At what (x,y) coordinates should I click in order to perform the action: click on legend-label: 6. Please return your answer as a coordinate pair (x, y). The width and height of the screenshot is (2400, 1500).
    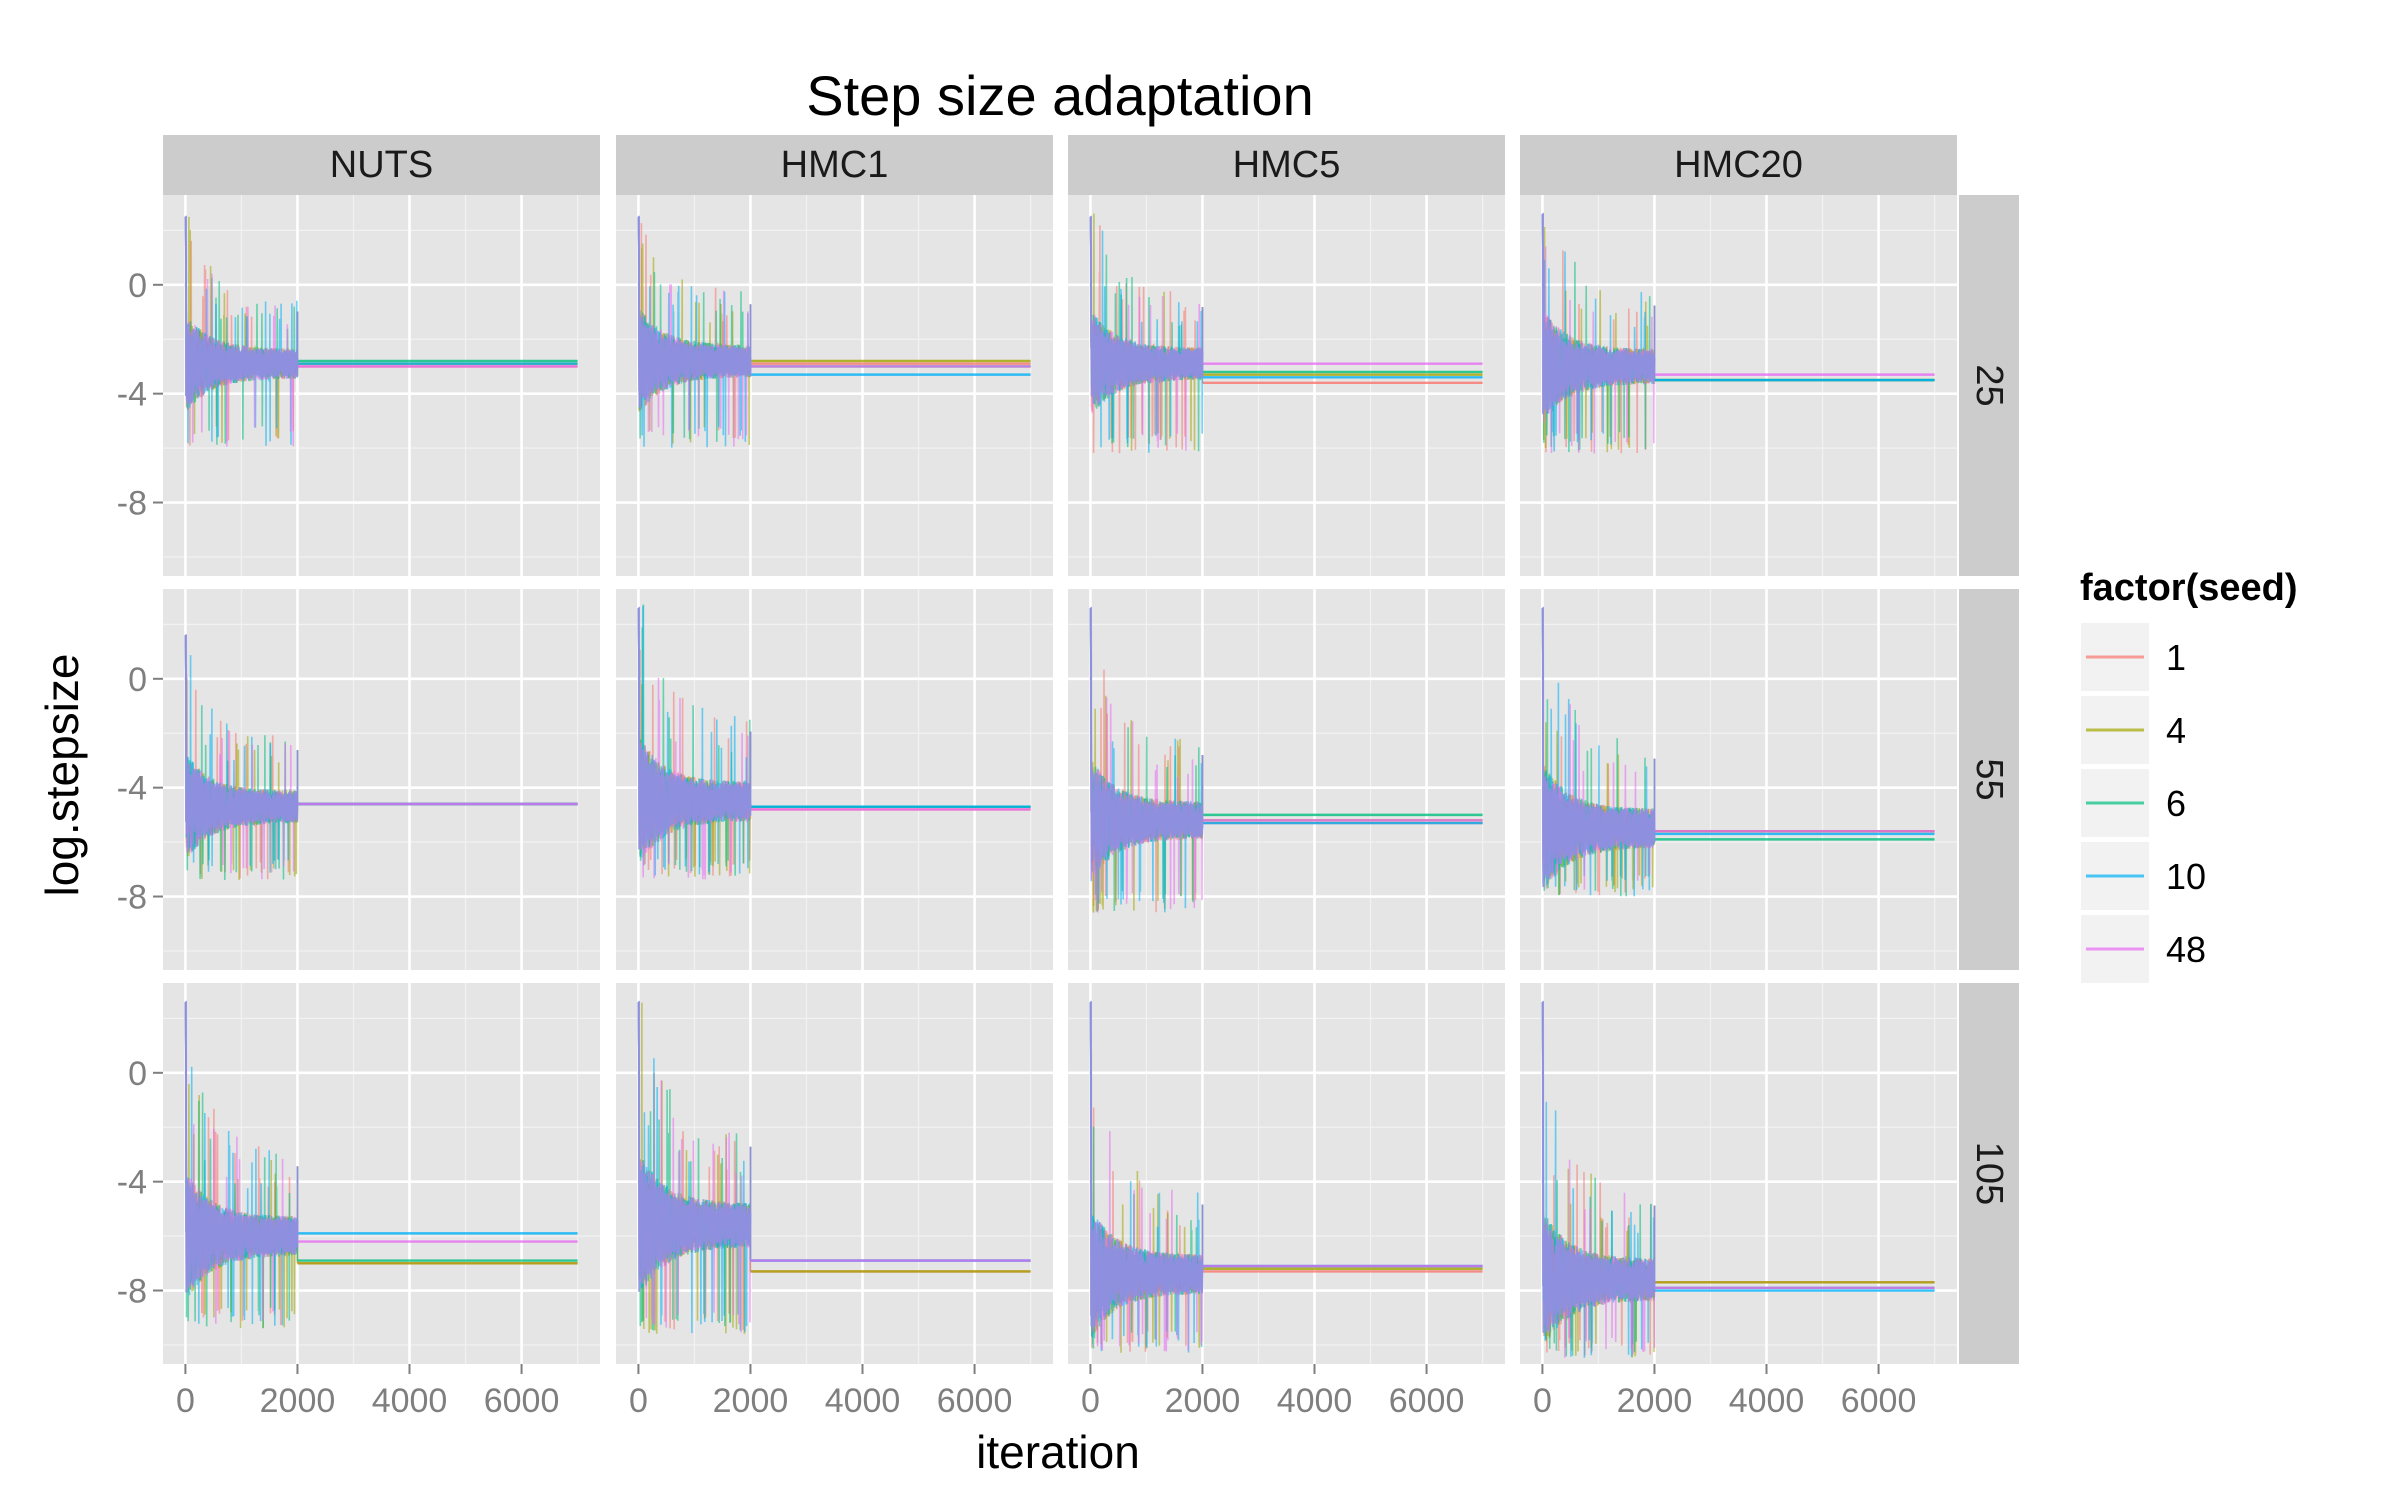
    Looking at the image, I should click on (2176, 803).